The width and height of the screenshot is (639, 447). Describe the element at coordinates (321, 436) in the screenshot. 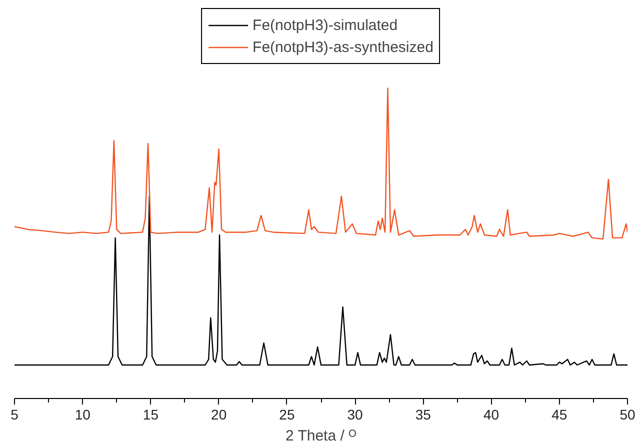

I see `x-axis-title: 2 Theta / ᴼ` at that location.